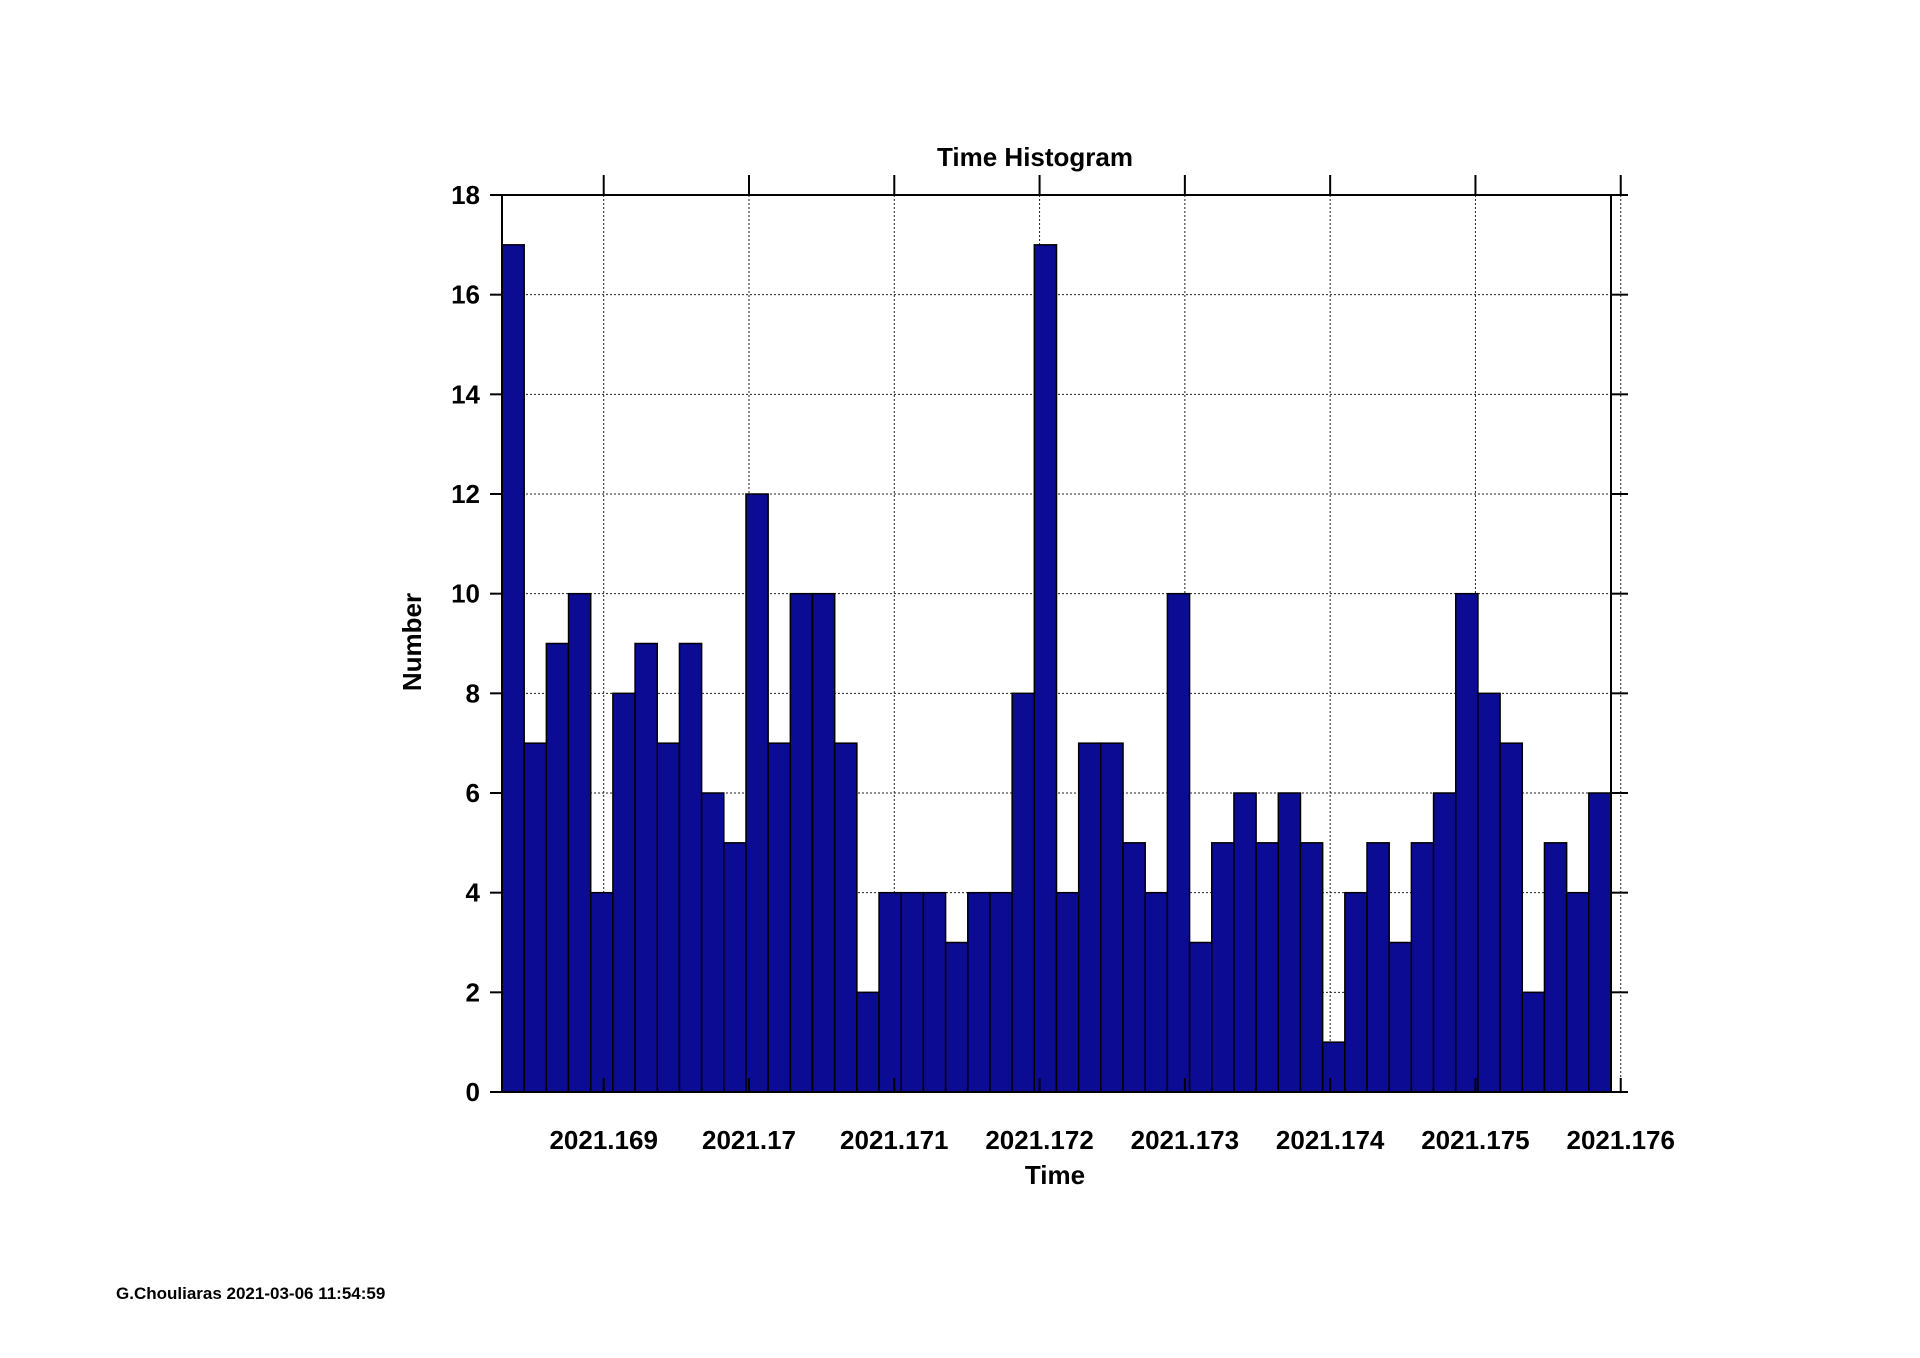 This screenshot has height=1358, width=1920. What do you see at coordinates (1475, 1140) in the screenshot?
I see `x-tick-label: 2021.175` at bounding box center [1475, 1140].